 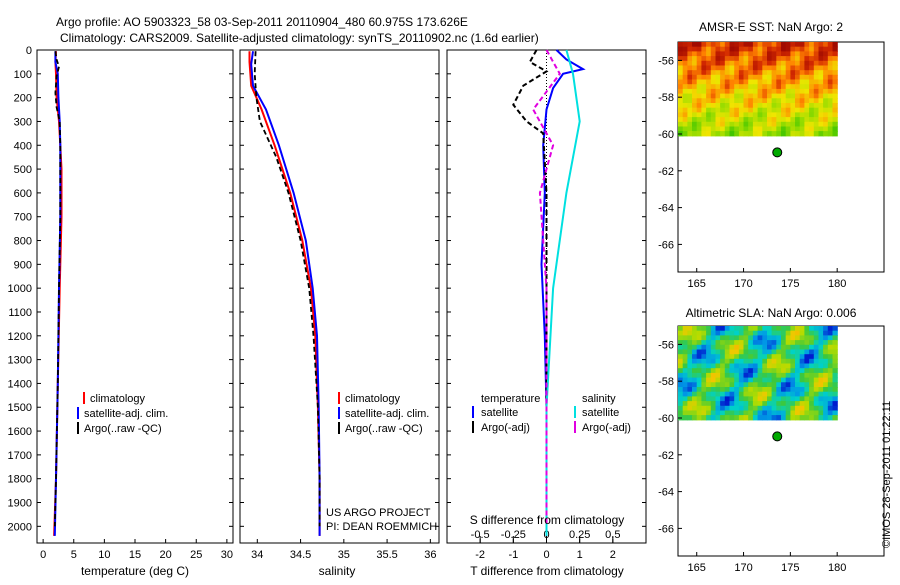 What do you see at coordinates (499, 413) in the screenshot?
I see `legend-label: satellite` at bounding box center [499, 413].